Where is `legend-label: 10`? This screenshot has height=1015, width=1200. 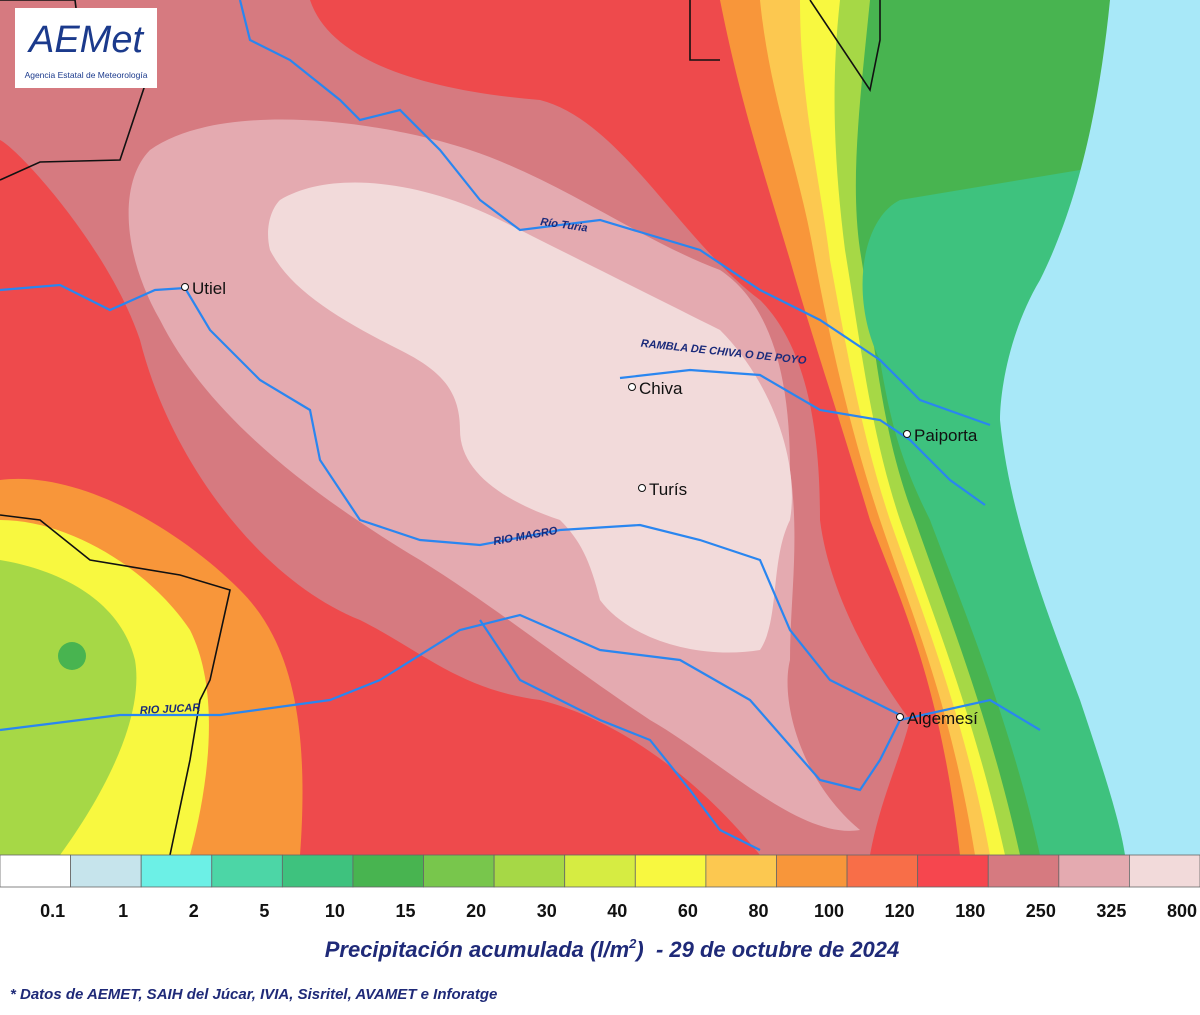
legend-label: 10 is located at coordinates (335, 911).